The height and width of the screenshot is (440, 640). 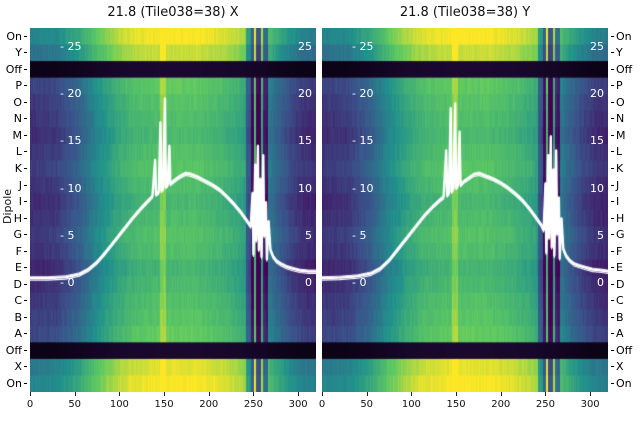 I want to click on dipole-row-label-text: M, so click(x=621, y=135).